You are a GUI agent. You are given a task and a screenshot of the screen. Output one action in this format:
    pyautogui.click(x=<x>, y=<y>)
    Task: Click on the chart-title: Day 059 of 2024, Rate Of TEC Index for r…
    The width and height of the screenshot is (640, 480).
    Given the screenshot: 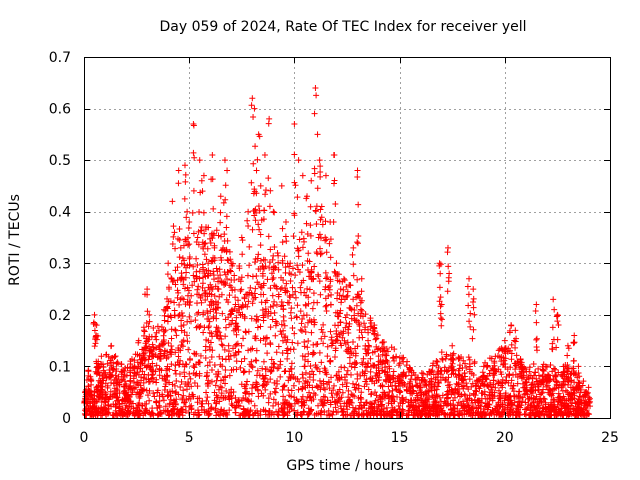 What is the action you would take?
    pyautogui.click(x=342, y=27)
    